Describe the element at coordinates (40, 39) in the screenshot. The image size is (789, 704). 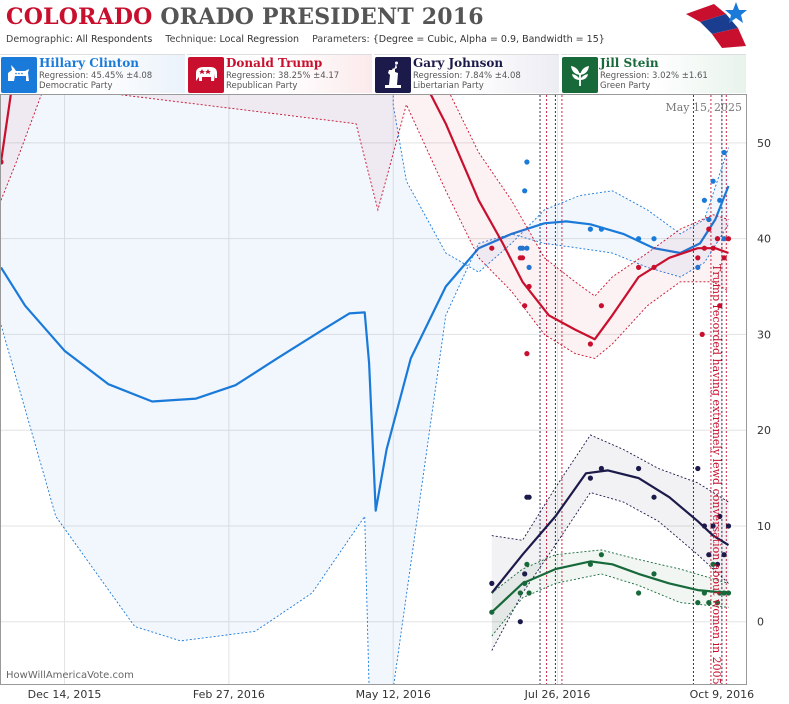
I see `demographic-label: Demographic:` at that location.